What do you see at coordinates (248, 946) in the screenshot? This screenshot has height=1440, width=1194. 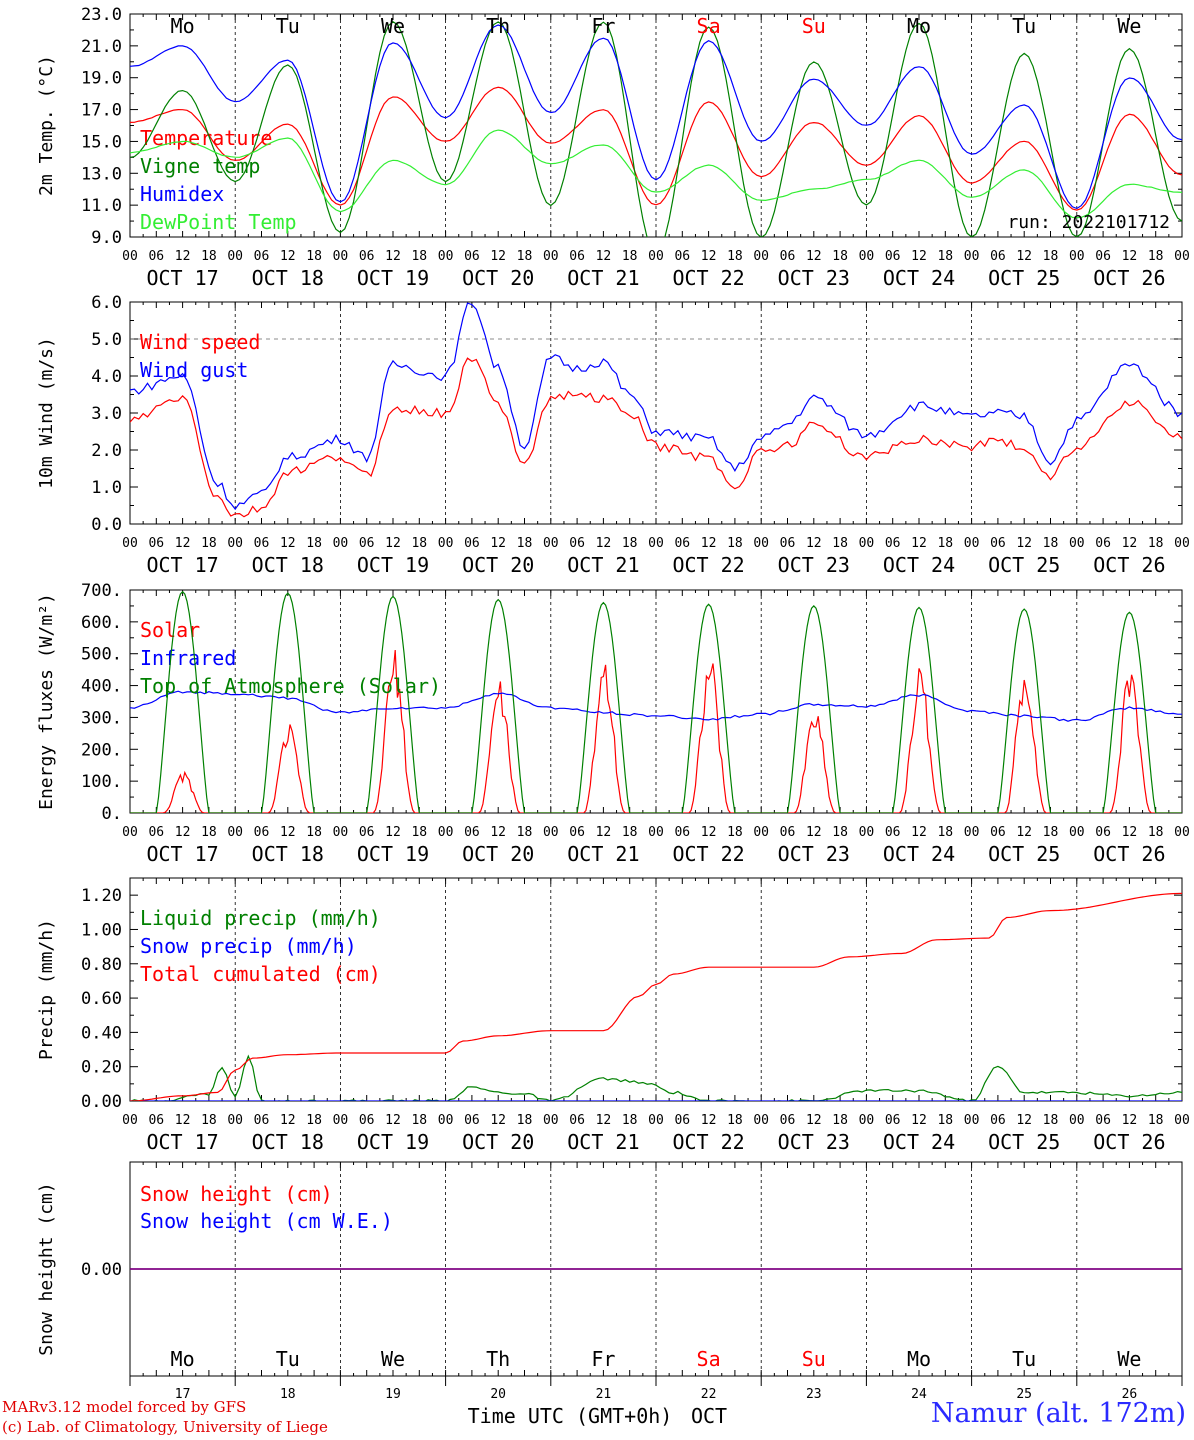 I see `legend-entry: Snow precip (mm/h)` at bounding box center [248, 946].